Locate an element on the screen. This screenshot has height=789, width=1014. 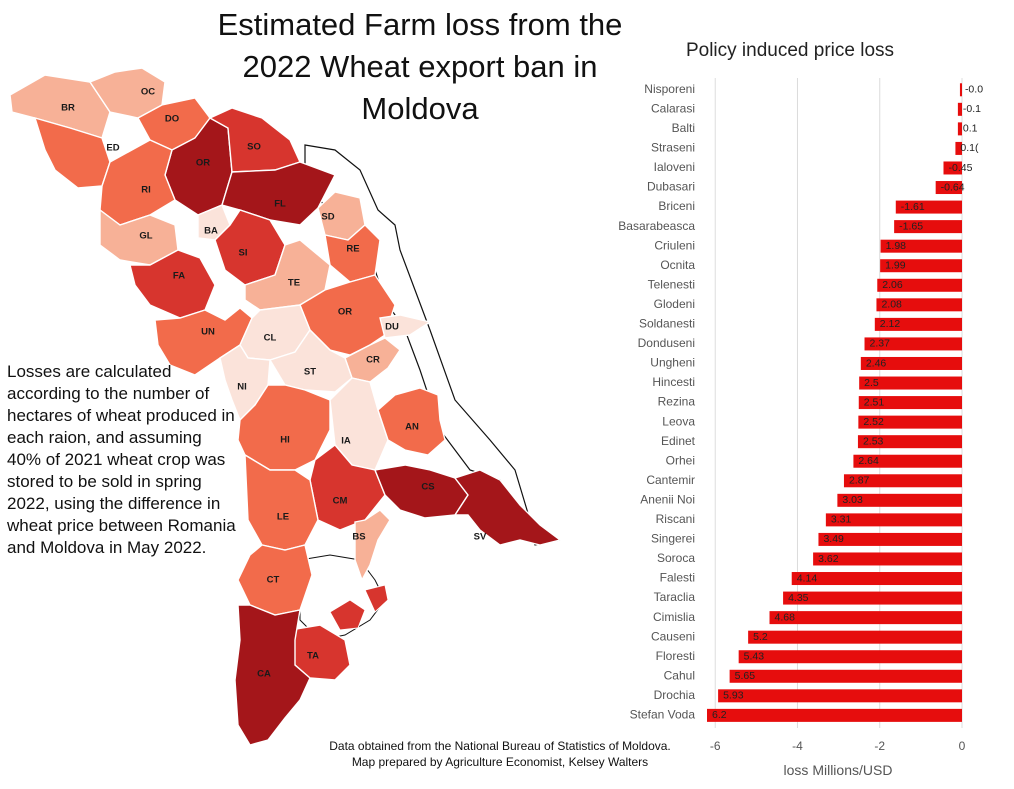
category-label-13: Donduseni is located at coordinates (666, 343).